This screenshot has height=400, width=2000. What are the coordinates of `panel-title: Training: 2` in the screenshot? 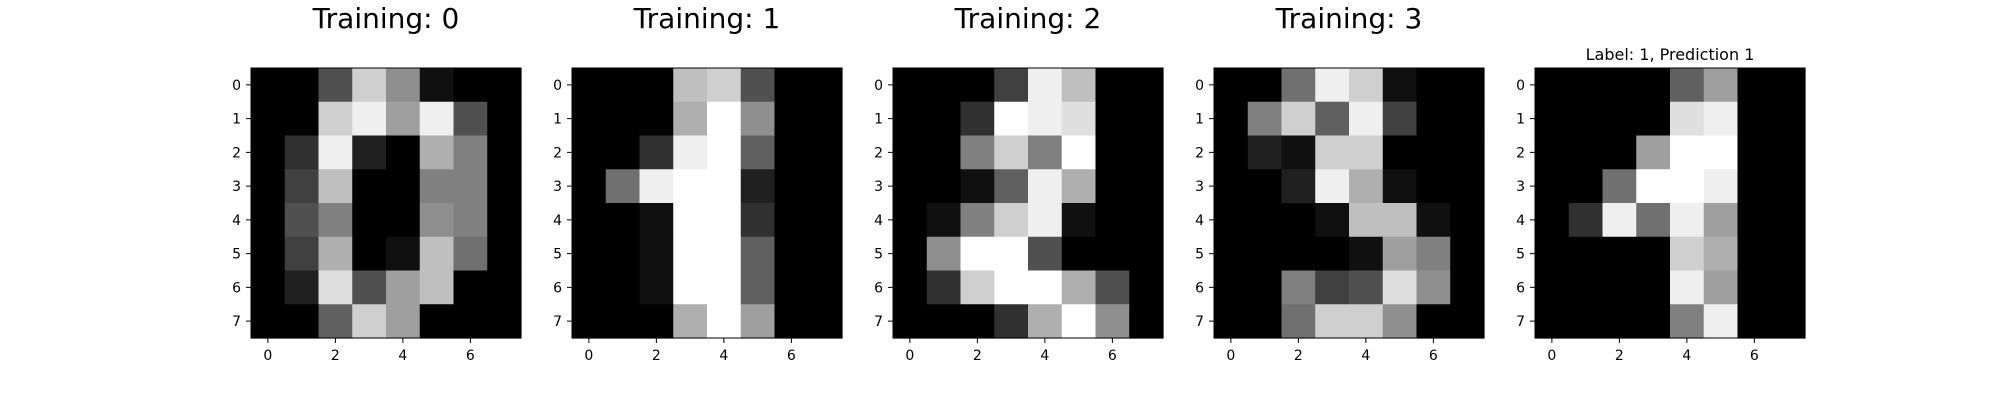 It's located at (1028, 18).